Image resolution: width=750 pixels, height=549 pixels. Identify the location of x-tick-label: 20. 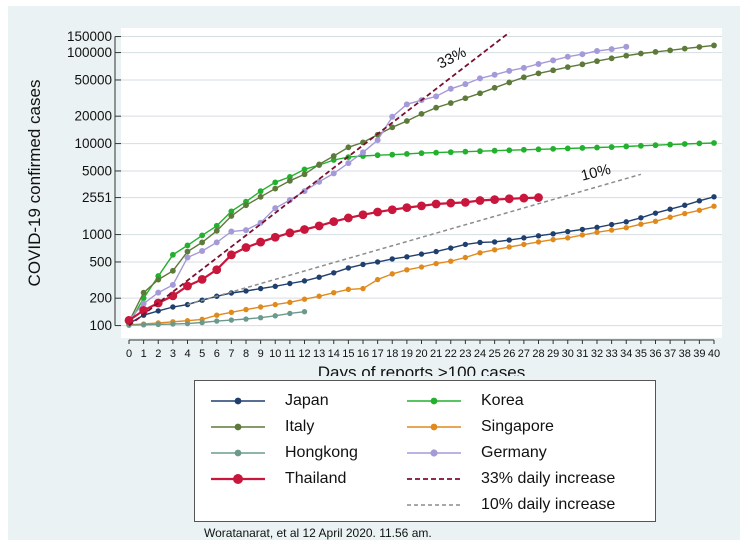
(421, 354).